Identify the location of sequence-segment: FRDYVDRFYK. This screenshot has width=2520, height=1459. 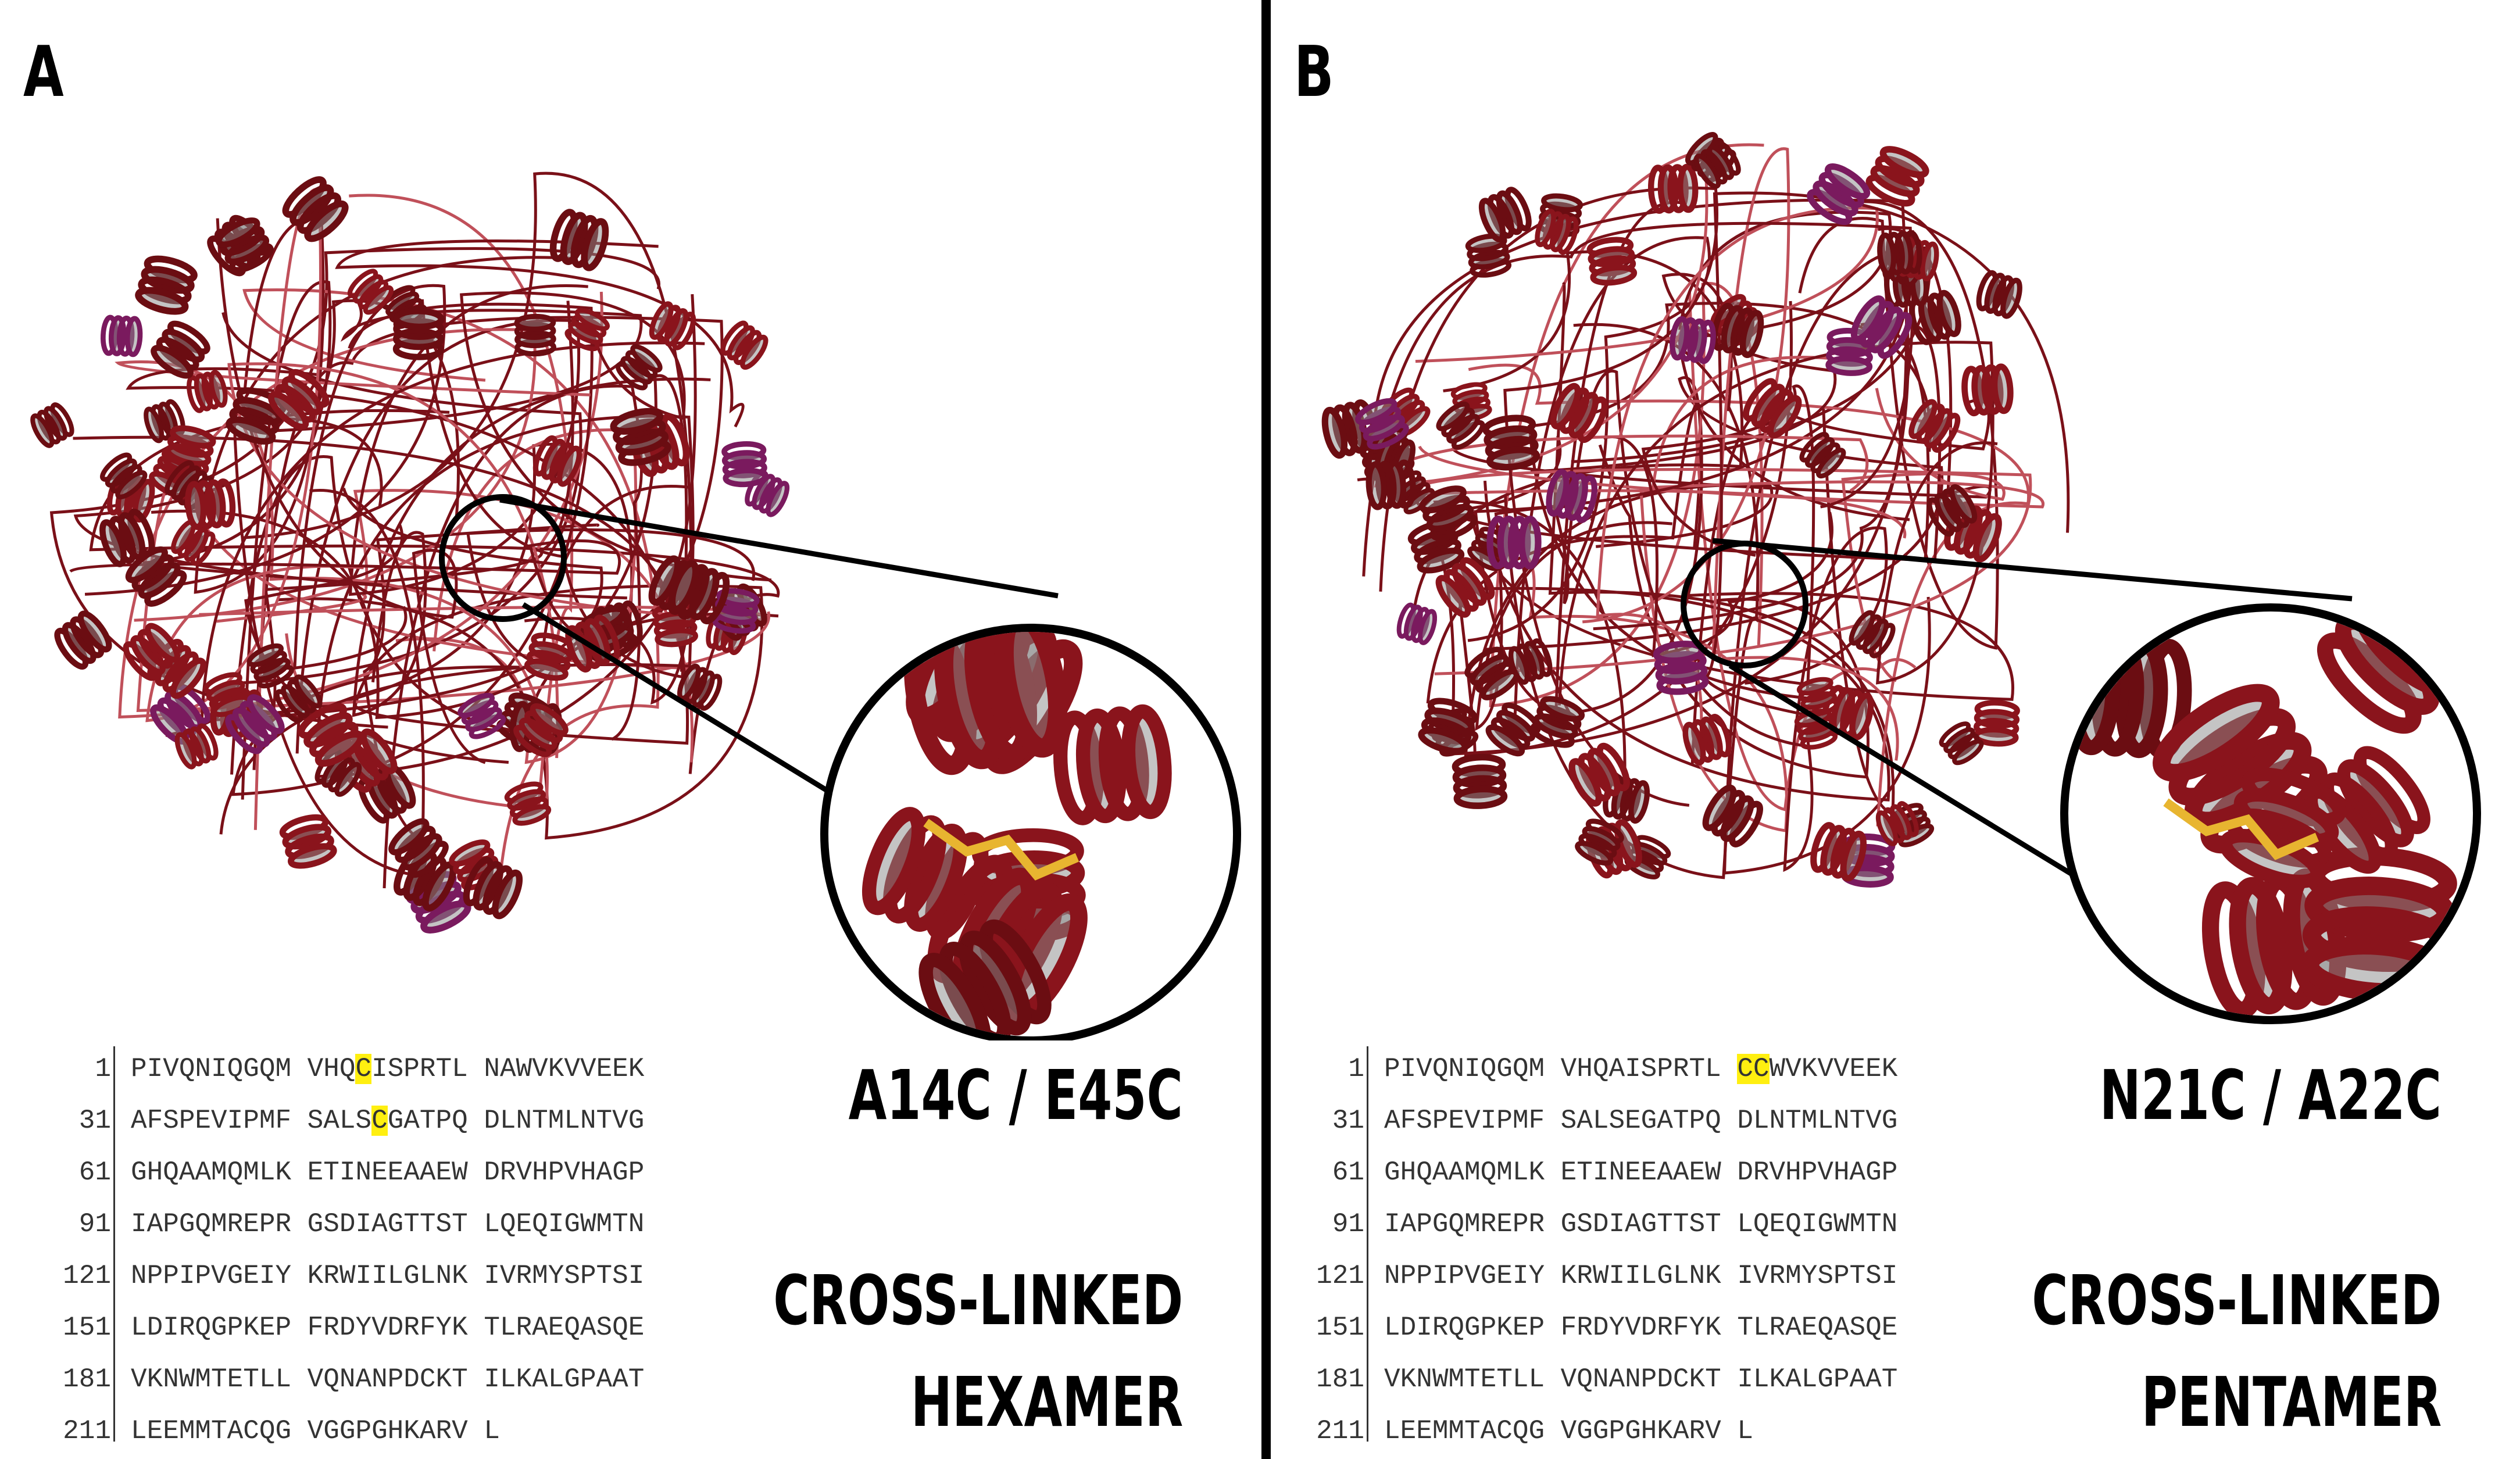
(388, 1328).